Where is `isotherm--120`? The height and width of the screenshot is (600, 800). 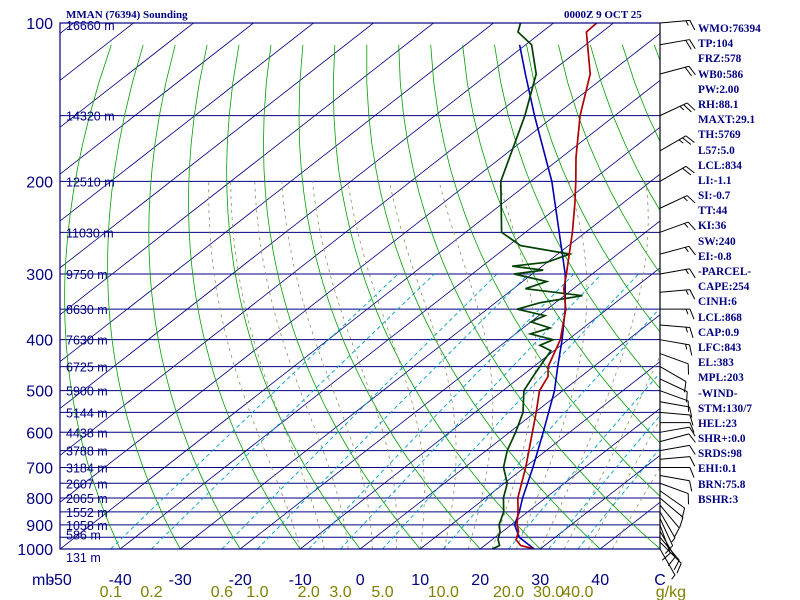
isotherm--120 is located at coordinates (187, 122).